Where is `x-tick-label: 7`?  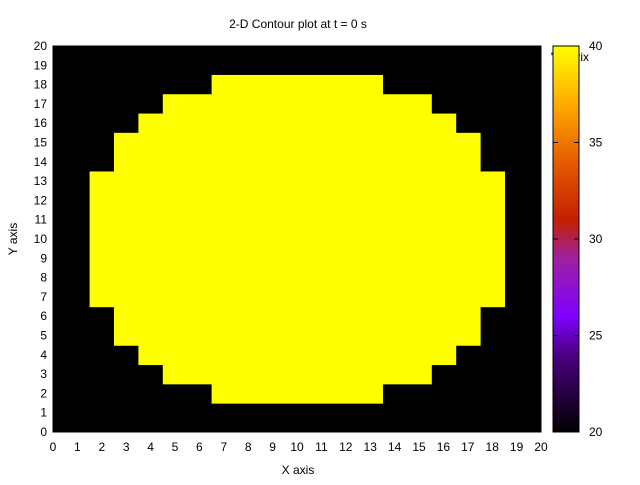 x-tick-label: 7 is located at coordinates (223, 447).